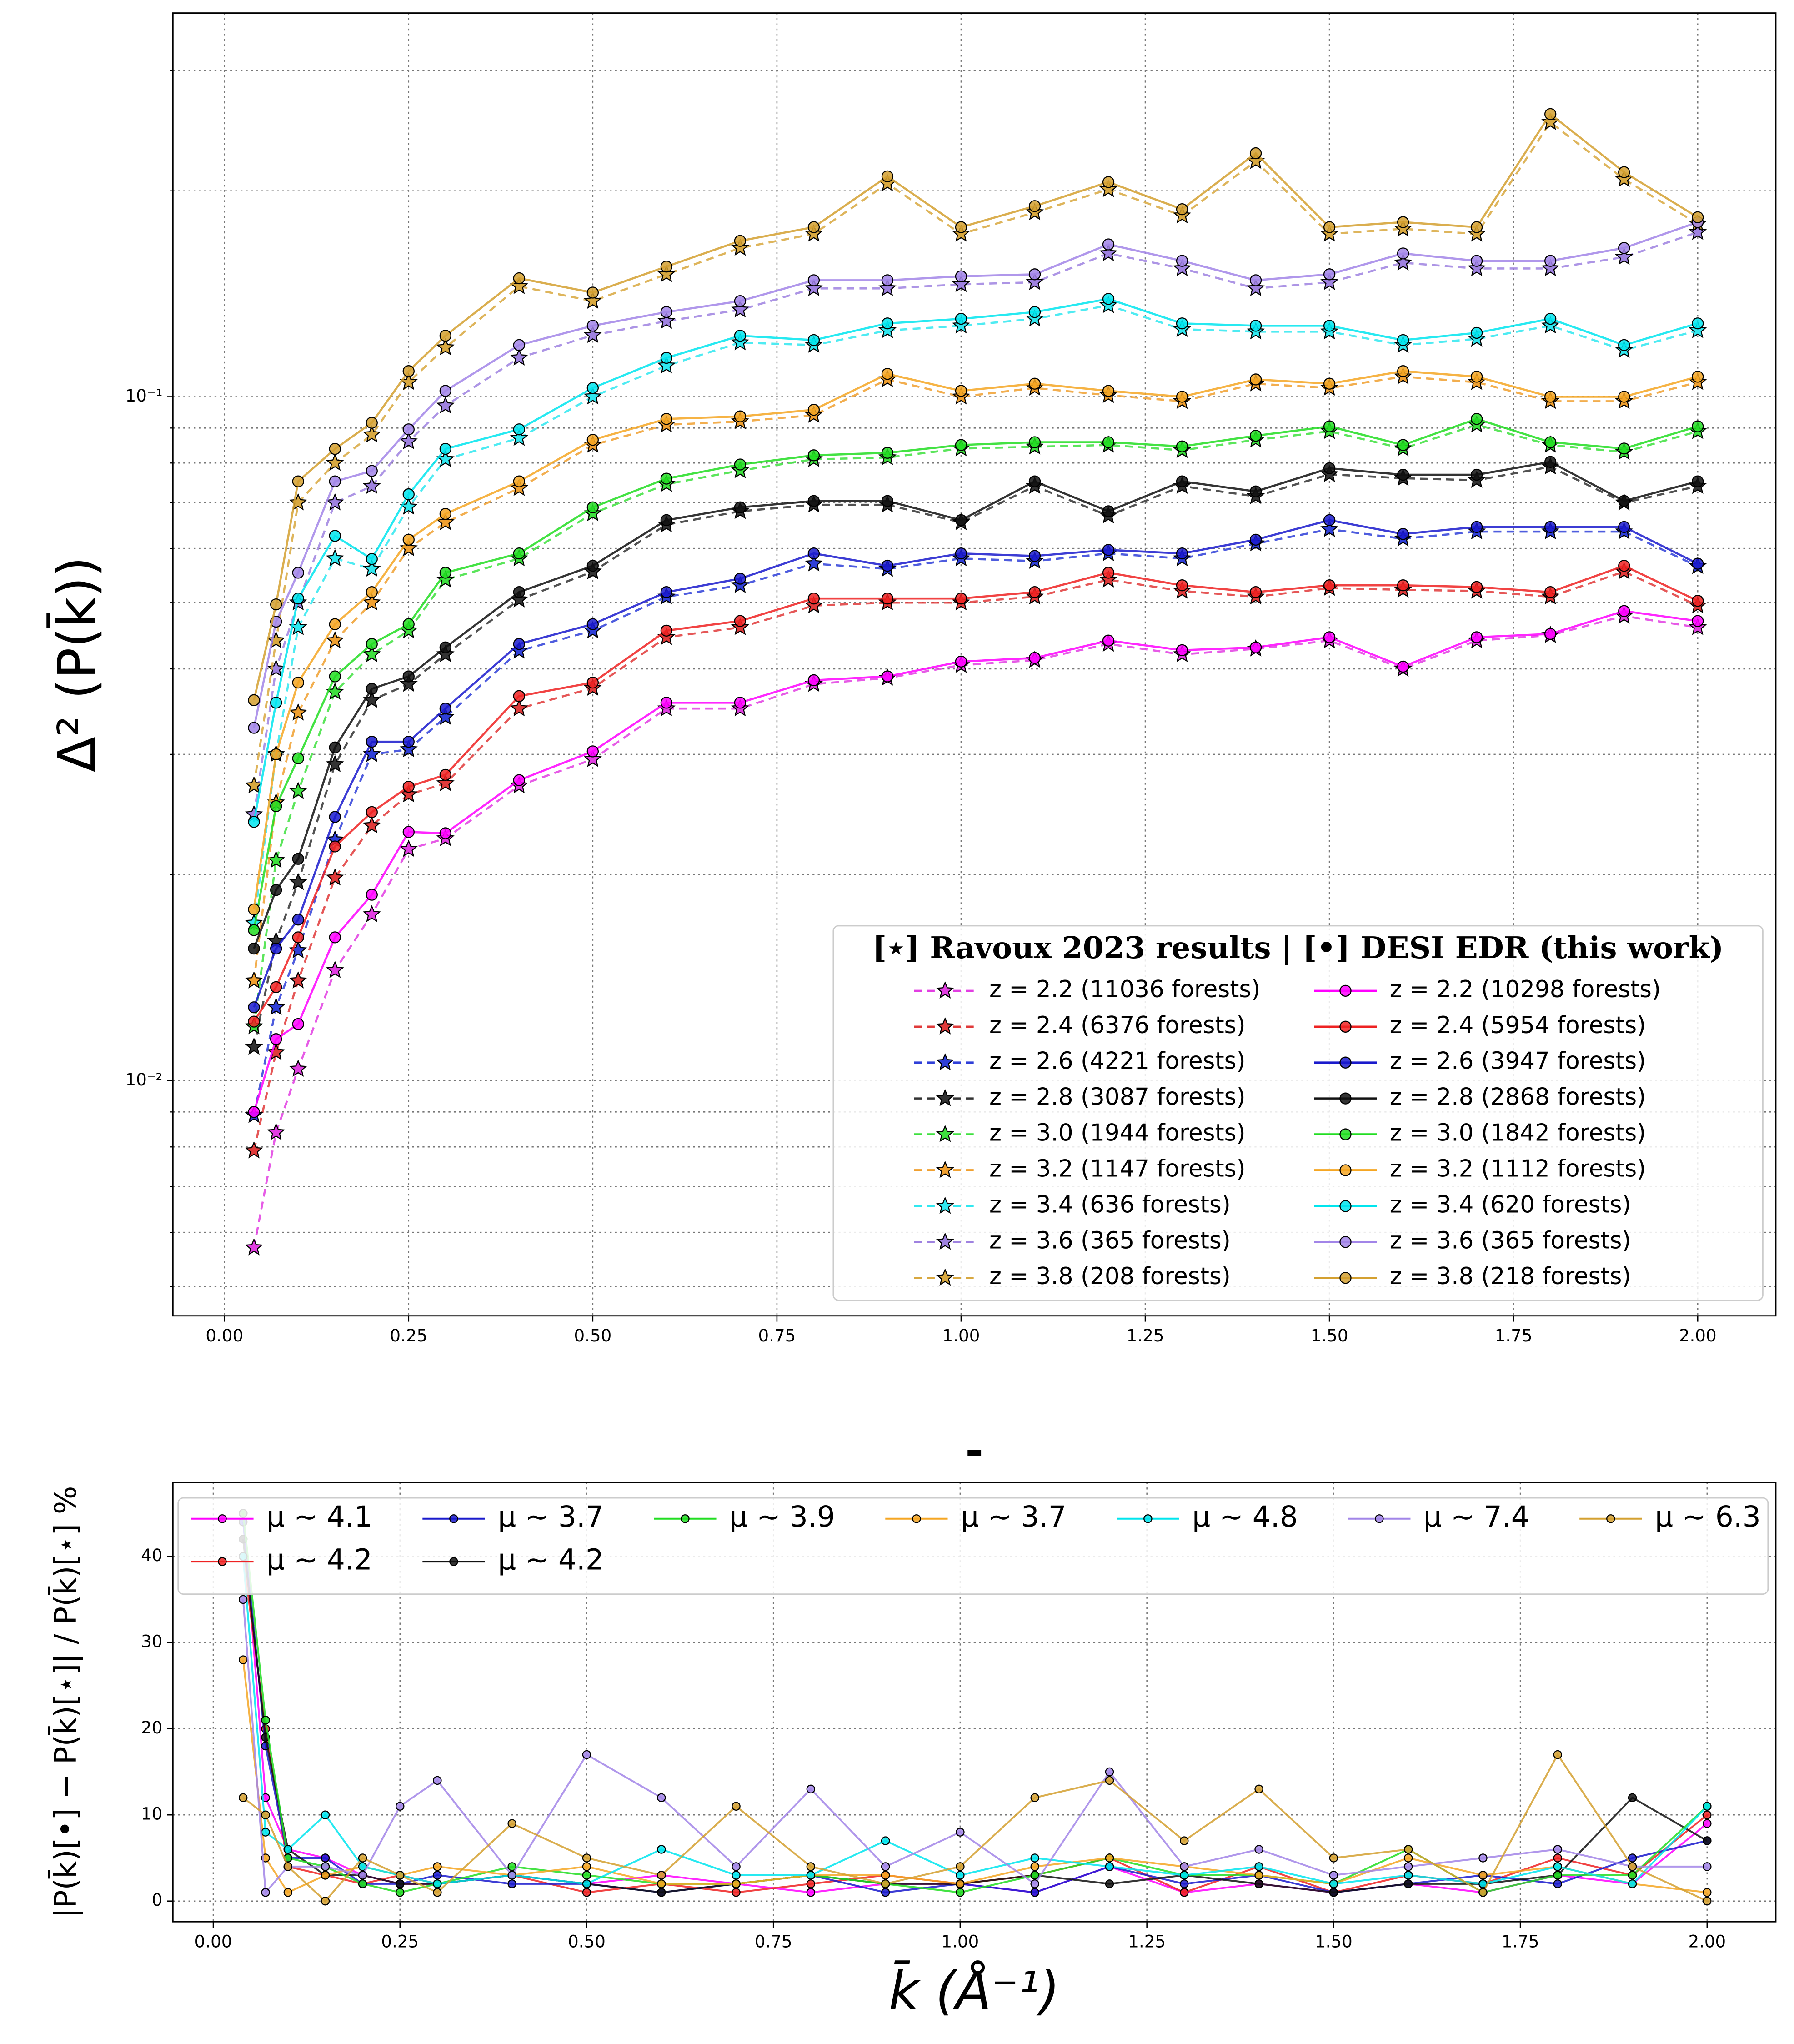 Image resolution: width=1794 pixels, height=2044 pixels. I want to click on x-tick-label: 2.00, so click(1698, 1336).